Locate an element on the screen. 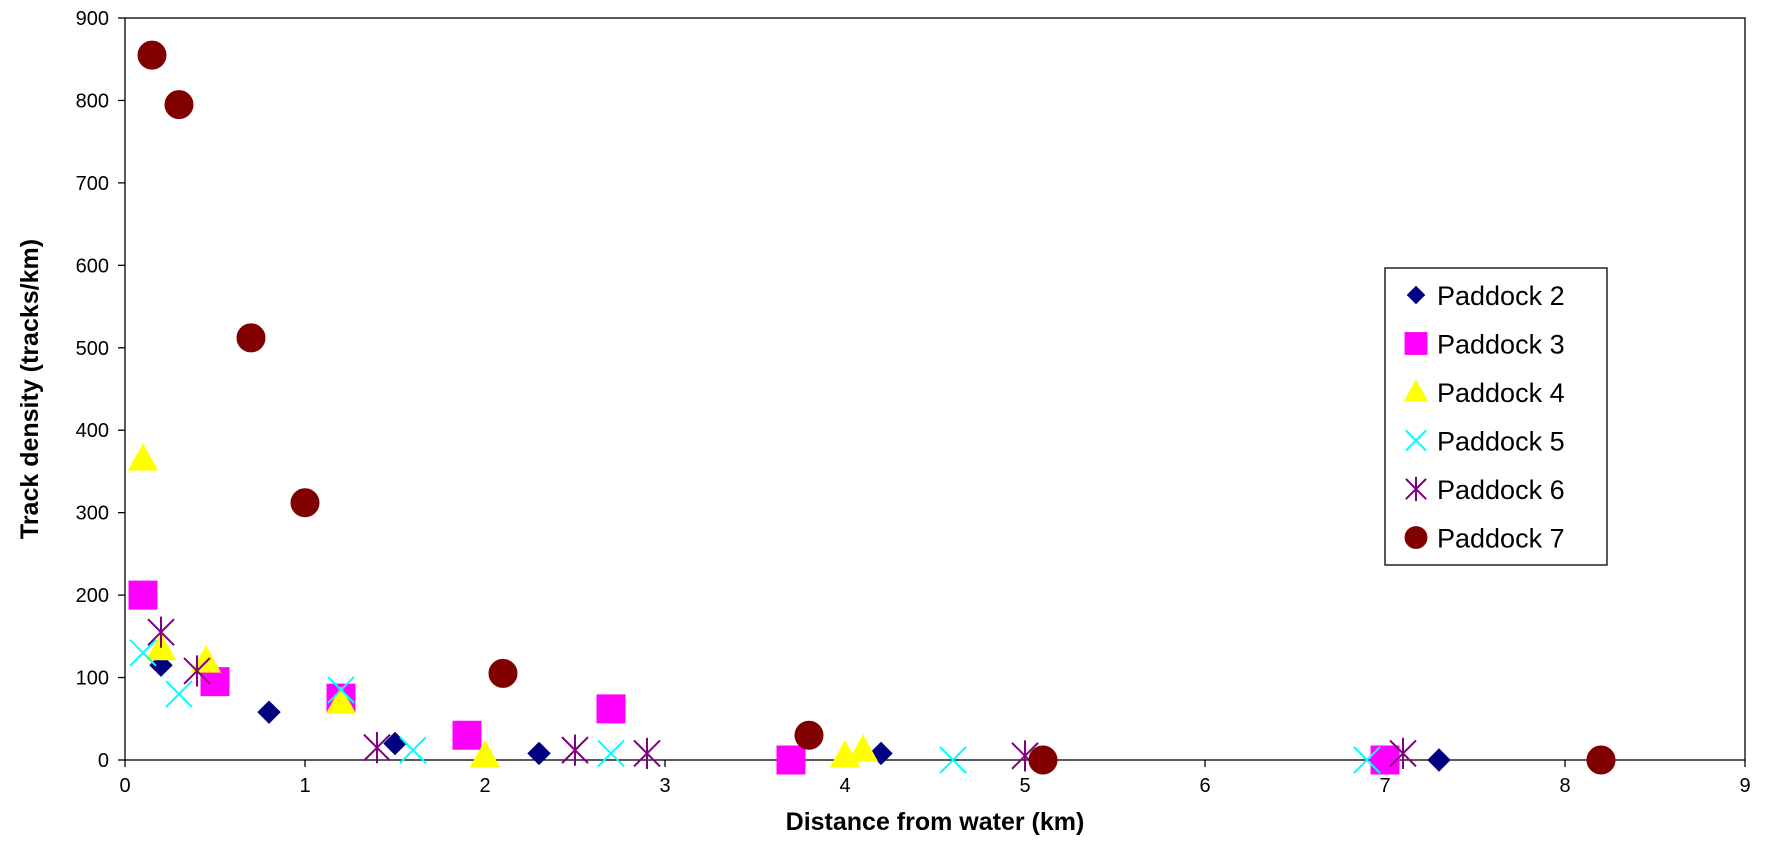 This screenshot has height=849, width=1767. y-tick-label: 0 is located at coordinates (103, 761).